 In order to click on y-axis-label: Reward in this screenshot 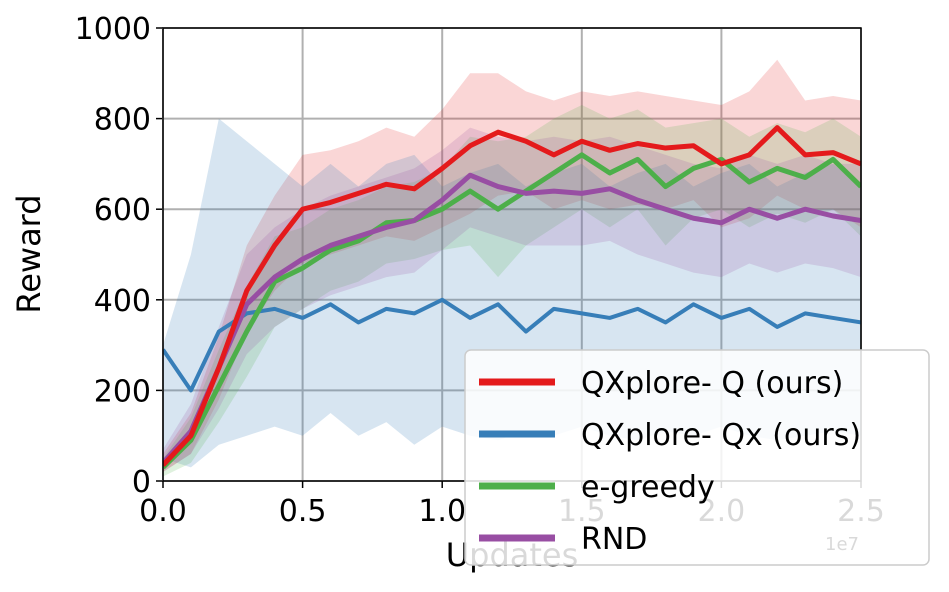, I will do `click(29, 253)`.